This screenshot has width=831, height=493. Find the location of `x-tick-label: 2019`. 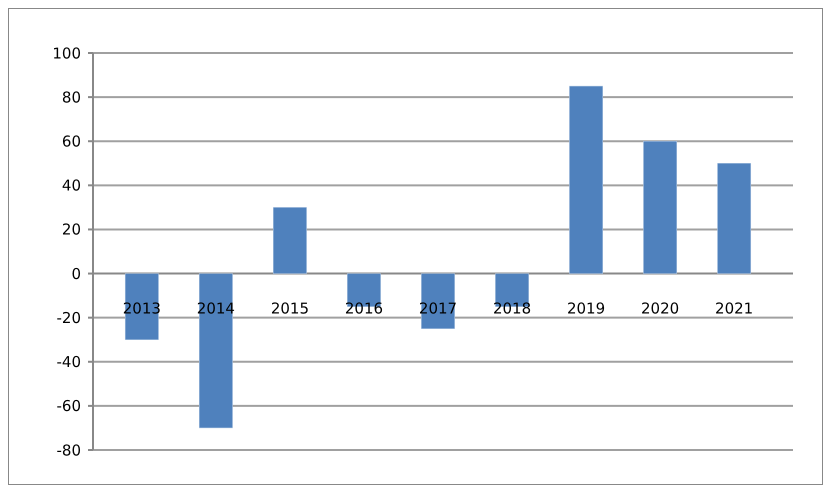

x-tick-label: 2019 is located at coordinates (586, 309).